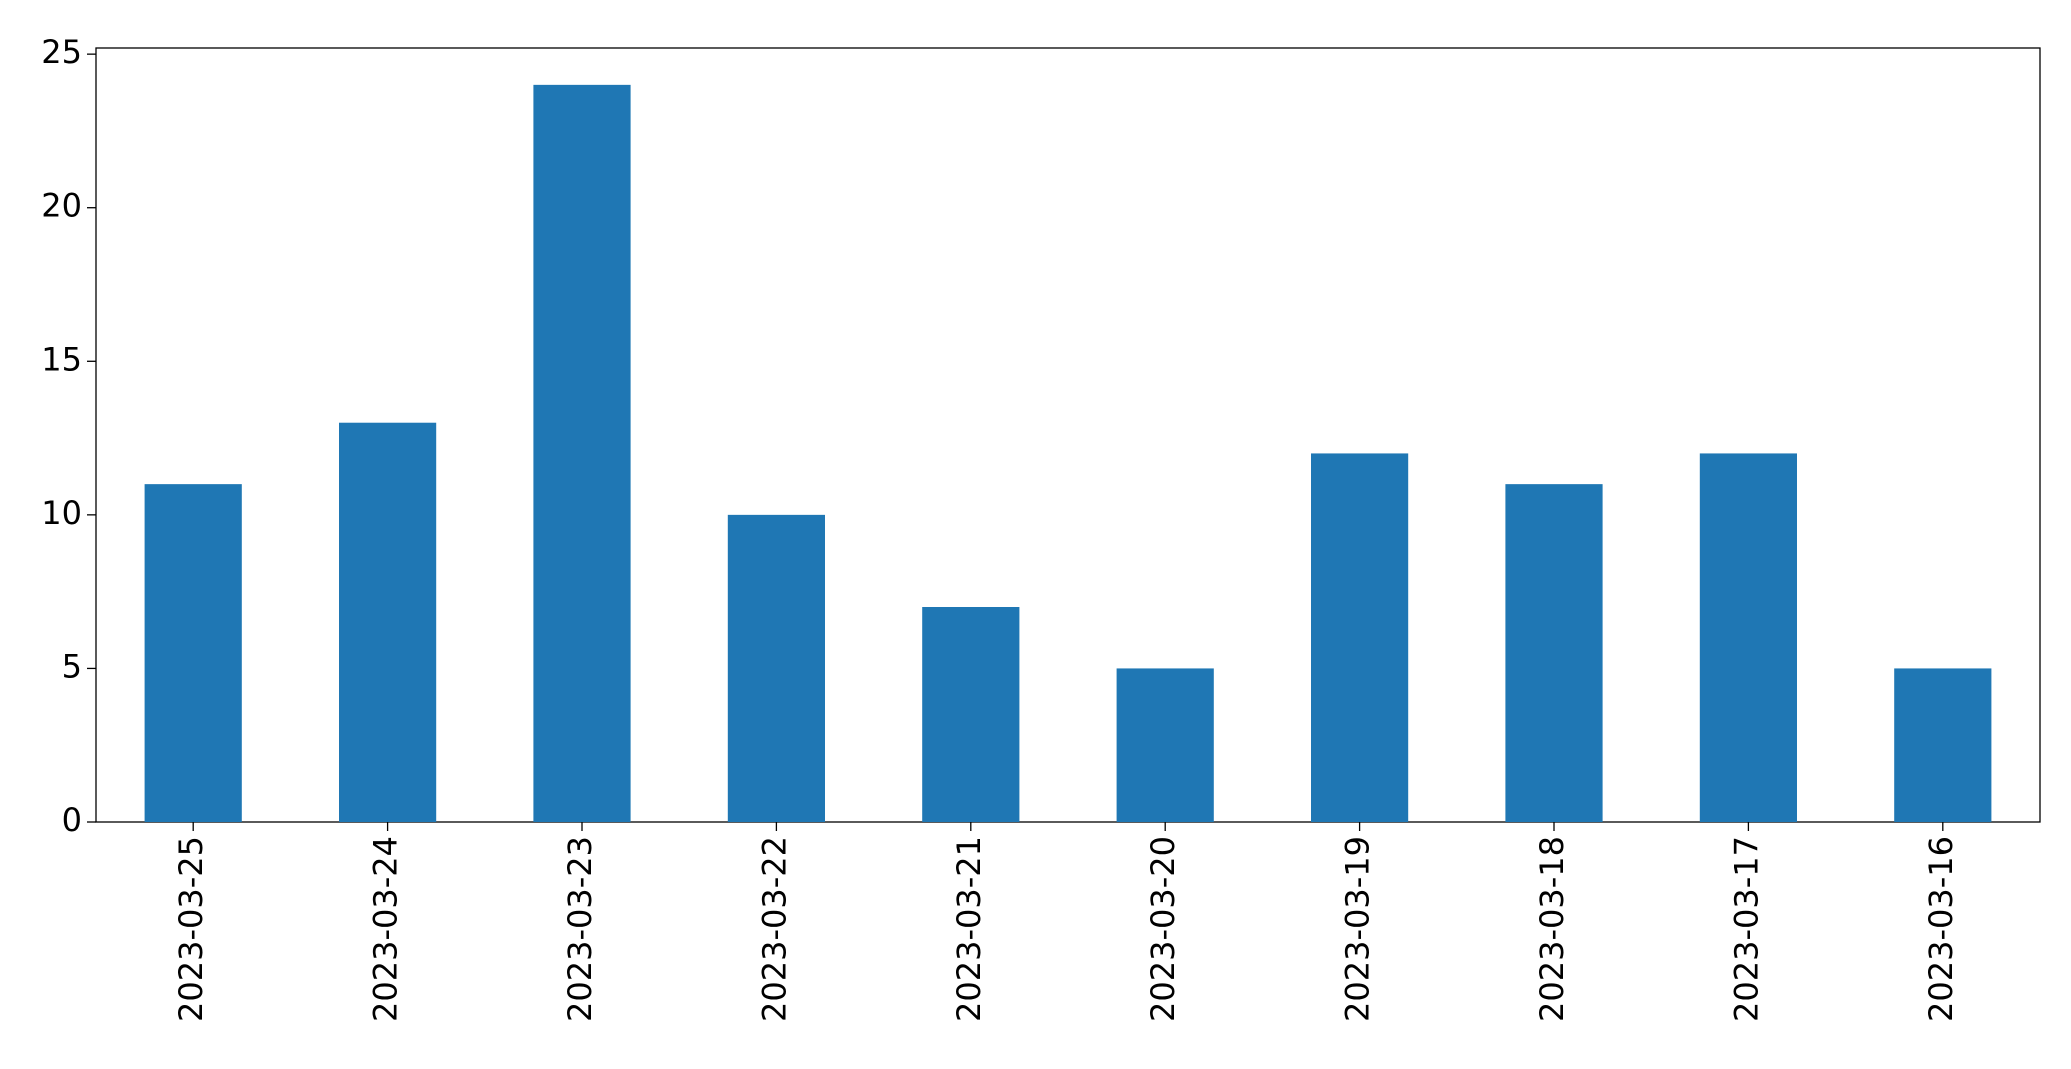 The image size is (2071, 1069). I want to click on y-tick-label: 25, so click(61, 52).